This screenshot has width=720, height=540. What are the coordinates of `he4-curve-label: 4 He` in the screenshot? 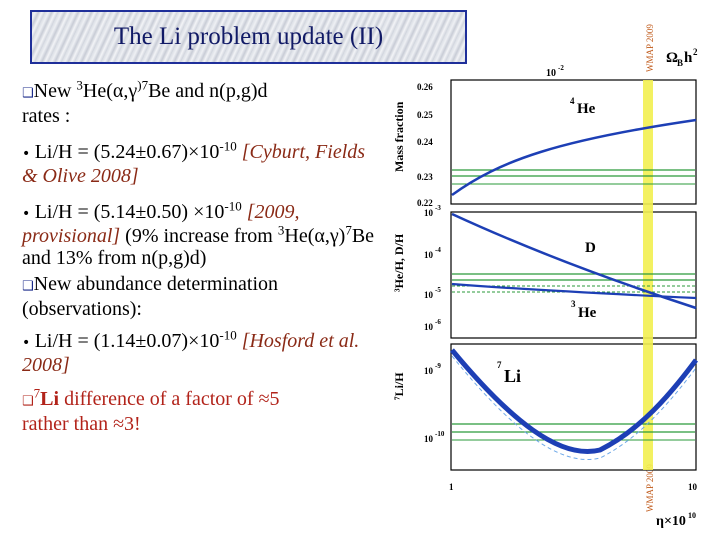 It's located at (583, 106).